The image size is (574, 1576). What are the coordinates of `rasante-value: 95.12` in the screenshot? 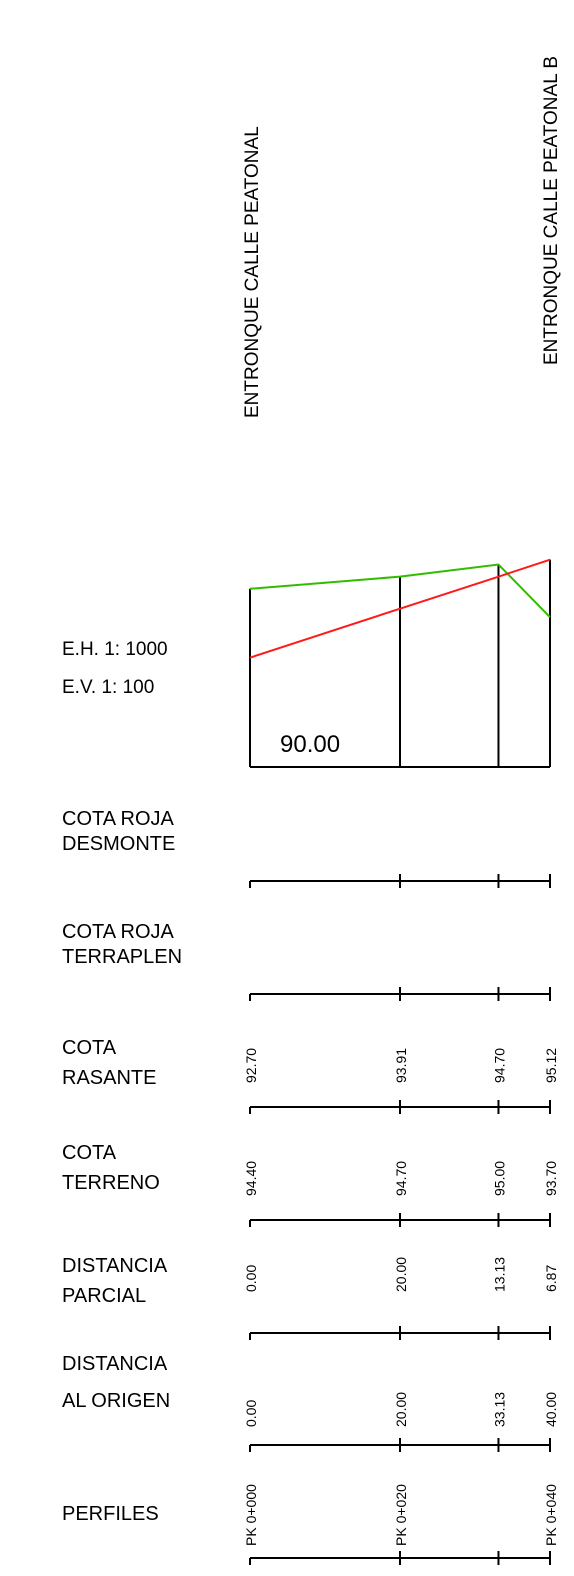 It's located at (551, 1065).